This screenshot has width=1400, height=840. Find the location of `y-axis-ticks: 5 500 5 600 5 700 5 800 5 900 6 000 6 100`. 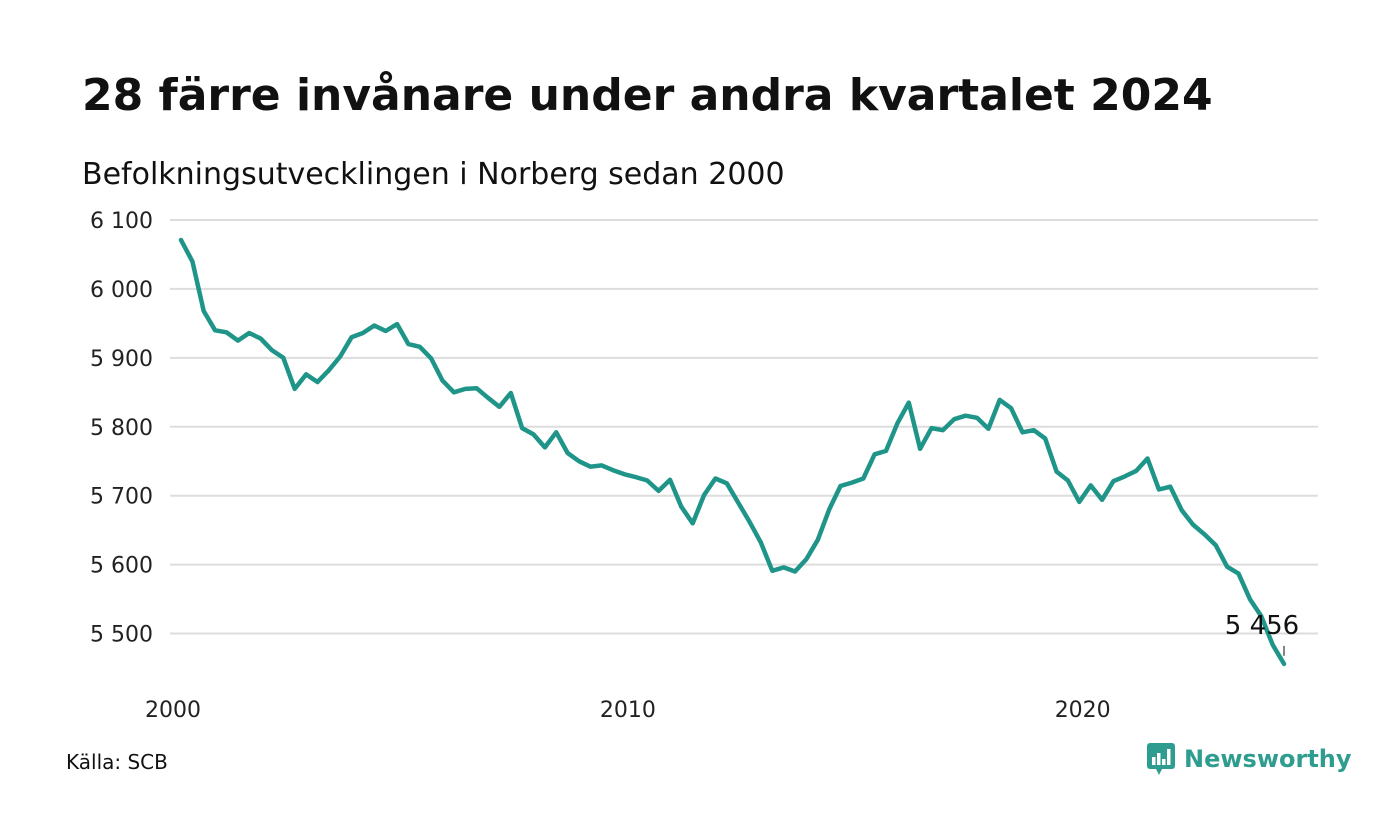

y-axis-ticks: 5 500 5 600 5 700 5 800 5 900 6 000 6 100 is located at coordinates (121, 428).